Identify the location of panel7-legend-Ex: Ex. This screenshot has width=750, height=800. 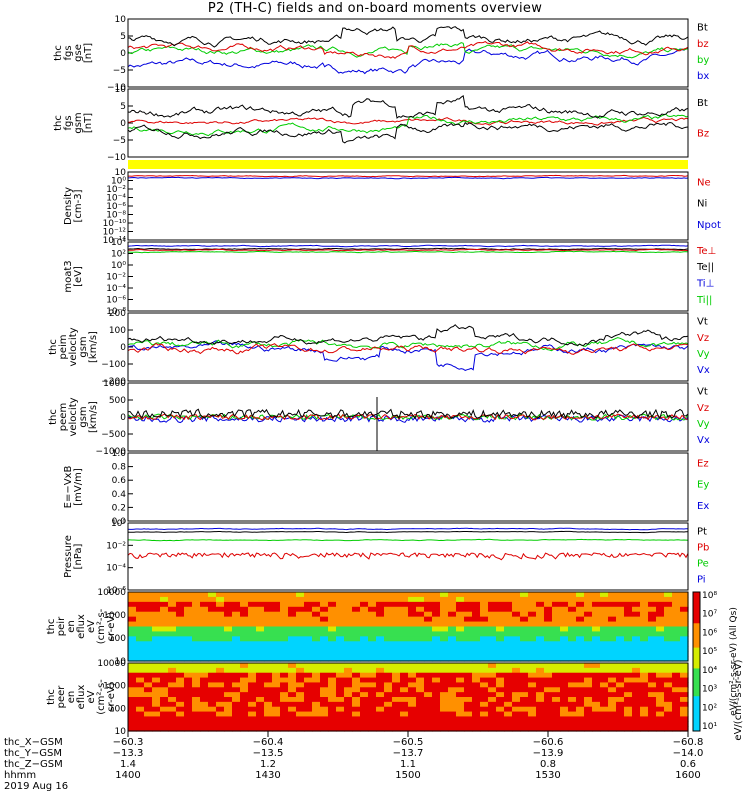
(703, 506).